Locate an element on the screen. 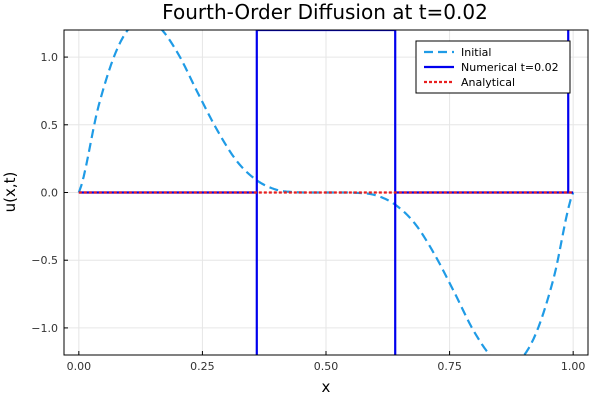 Image resolution: width=600 pixels, height=400 pixels. y-tick-label: 1.0 is located at coordinates (50, 57).